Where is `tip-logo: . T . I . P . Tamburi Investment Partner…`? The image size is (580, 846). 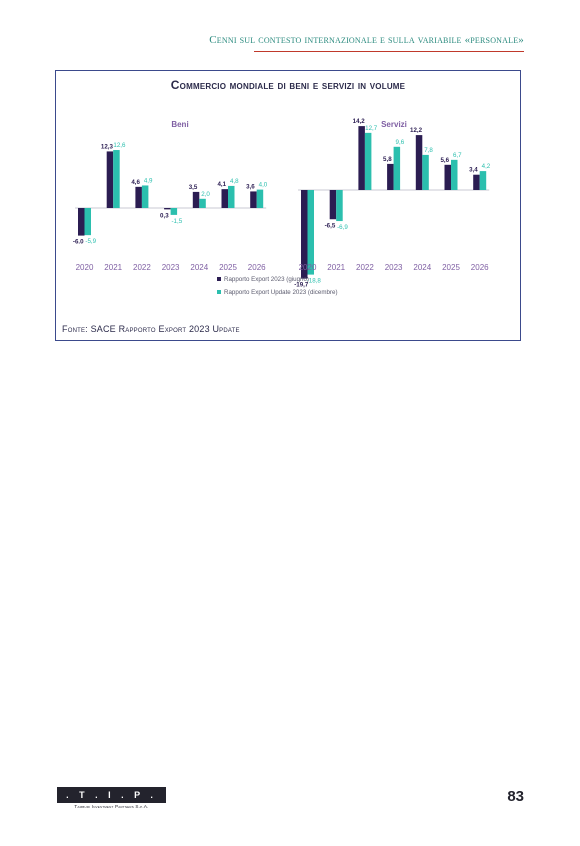
tip-logo: . T . I . P . Tamburi Investment Partner… is located at coordinates (111, 800).